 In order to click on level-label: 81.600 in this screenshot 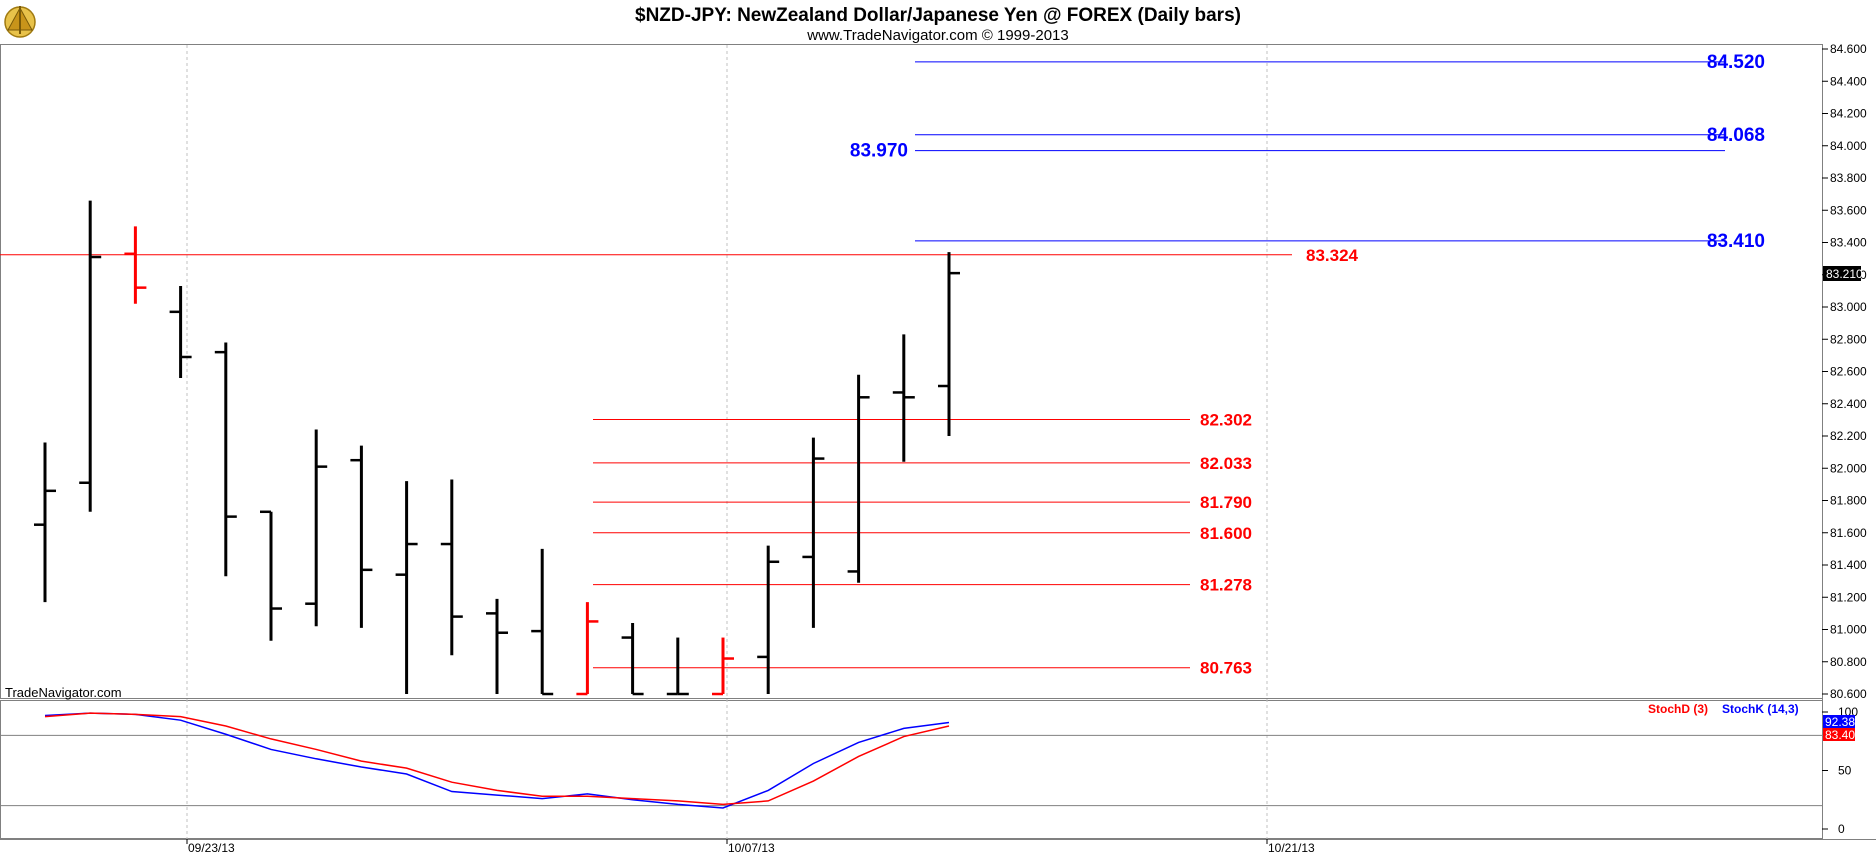, I will do `click(1226, 533)`.